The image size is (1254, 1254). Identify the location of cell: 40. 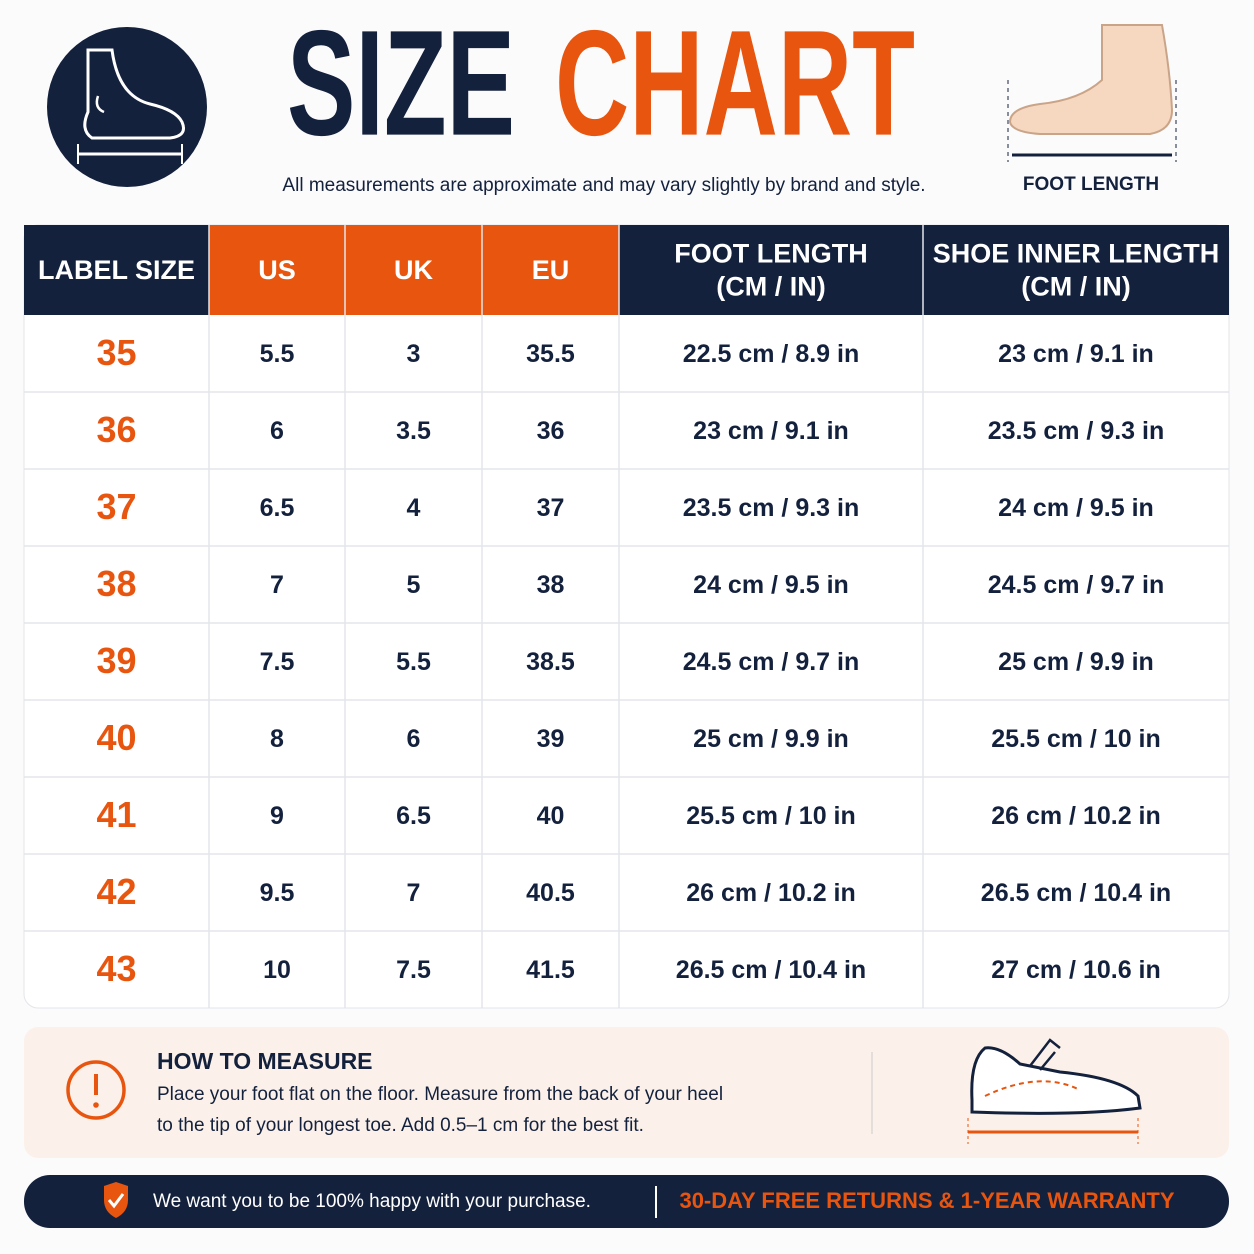
(551, 816).